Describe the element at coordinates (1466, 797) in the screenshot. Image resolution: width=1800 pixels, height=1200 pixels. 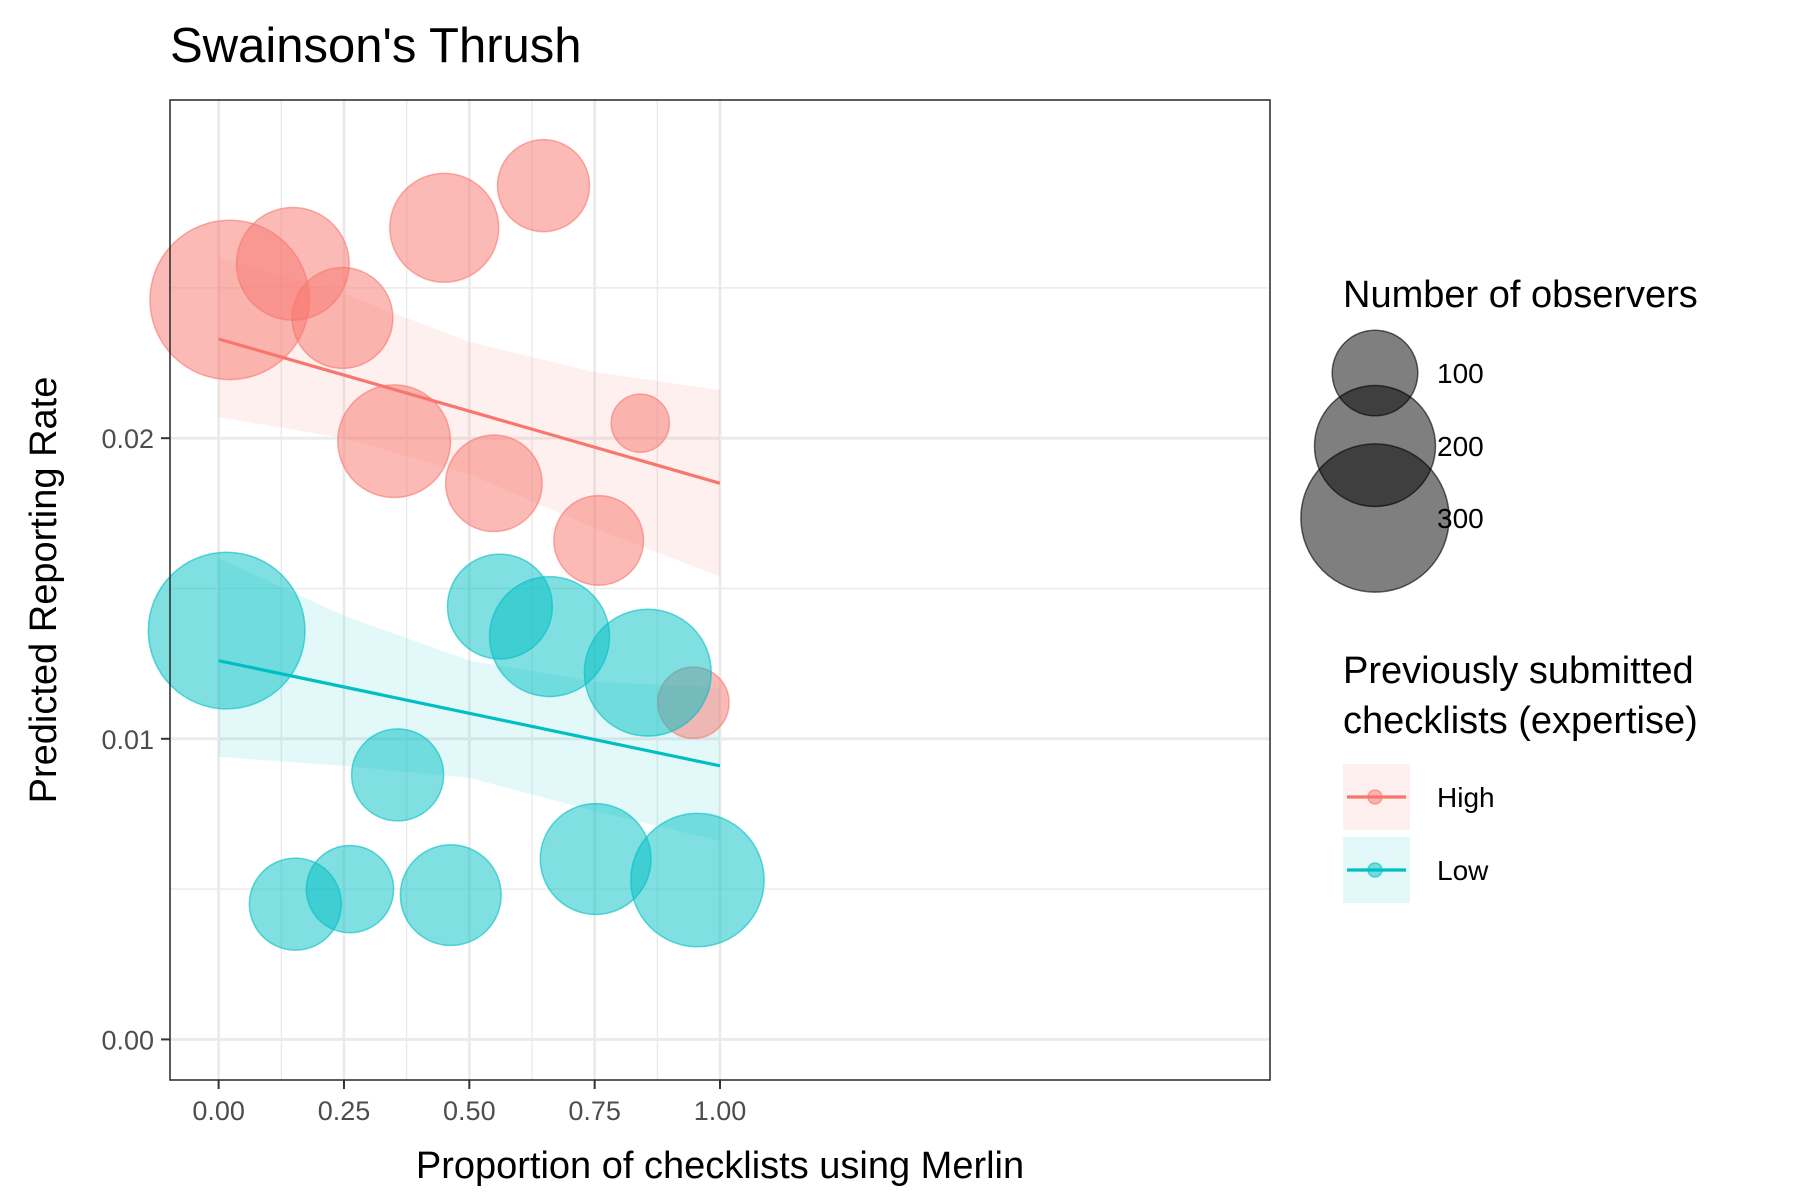
I see `color-legend-label-high: High` at that location.